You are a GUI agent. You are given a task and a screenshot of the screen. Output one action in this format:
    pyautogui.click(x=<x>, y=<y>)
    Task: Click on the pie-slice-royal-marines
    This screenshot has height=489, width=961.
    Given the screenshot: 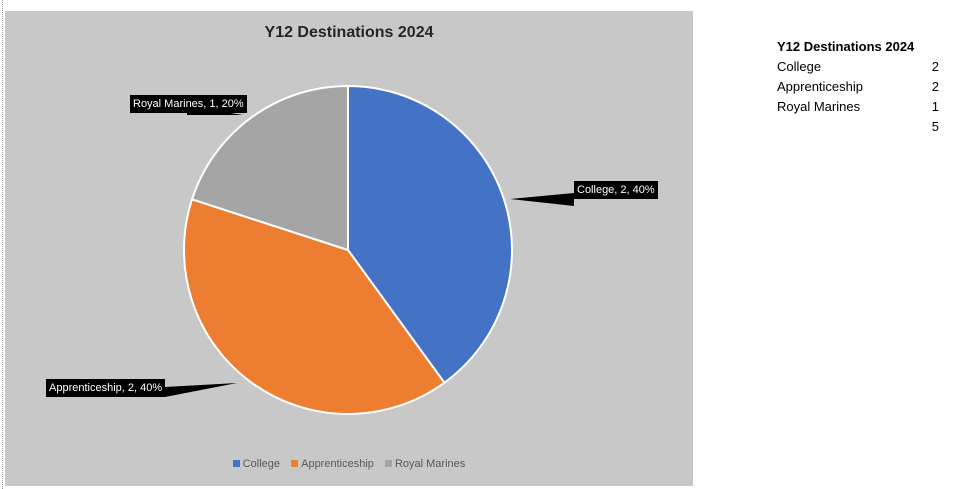 What is the action you would take?
    pyautogui.click(x=270, y=168)
    